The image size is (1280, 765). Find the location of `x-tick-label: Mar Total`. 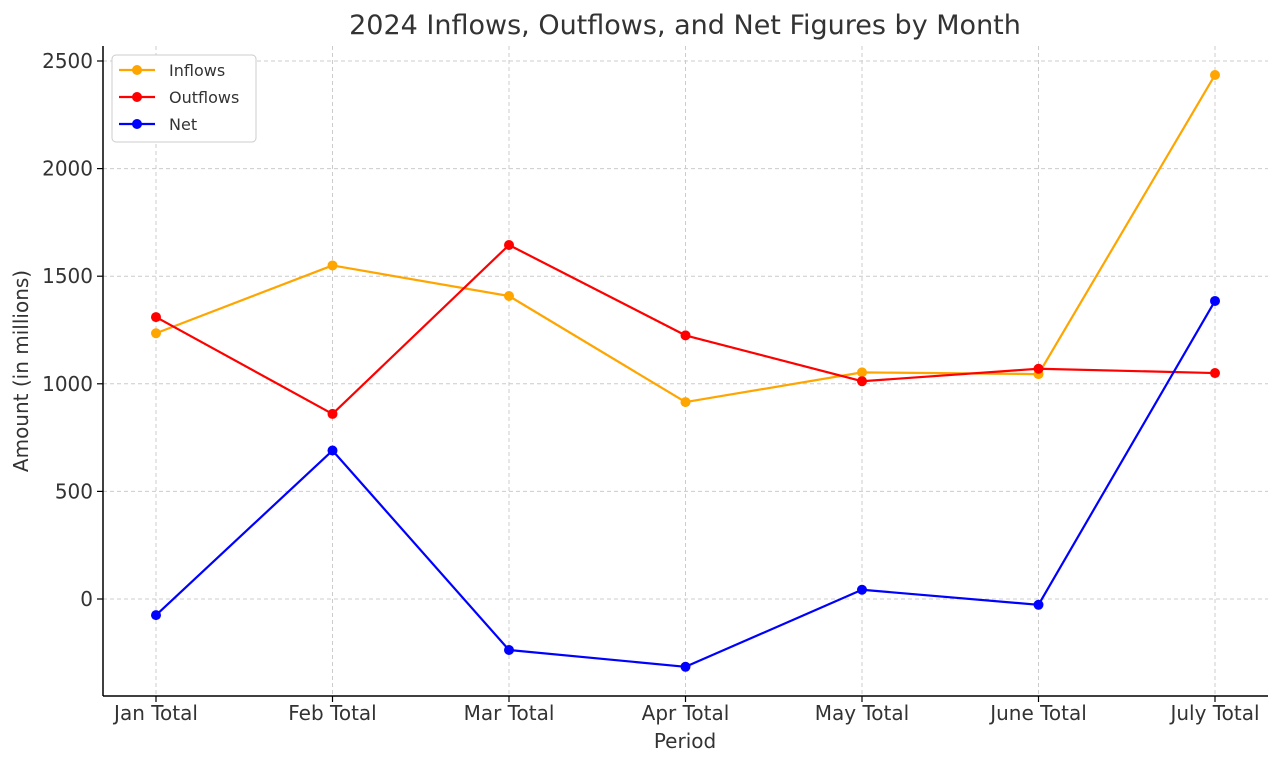

x-tick-label: Mar Total is located at coordinates (509, 713).